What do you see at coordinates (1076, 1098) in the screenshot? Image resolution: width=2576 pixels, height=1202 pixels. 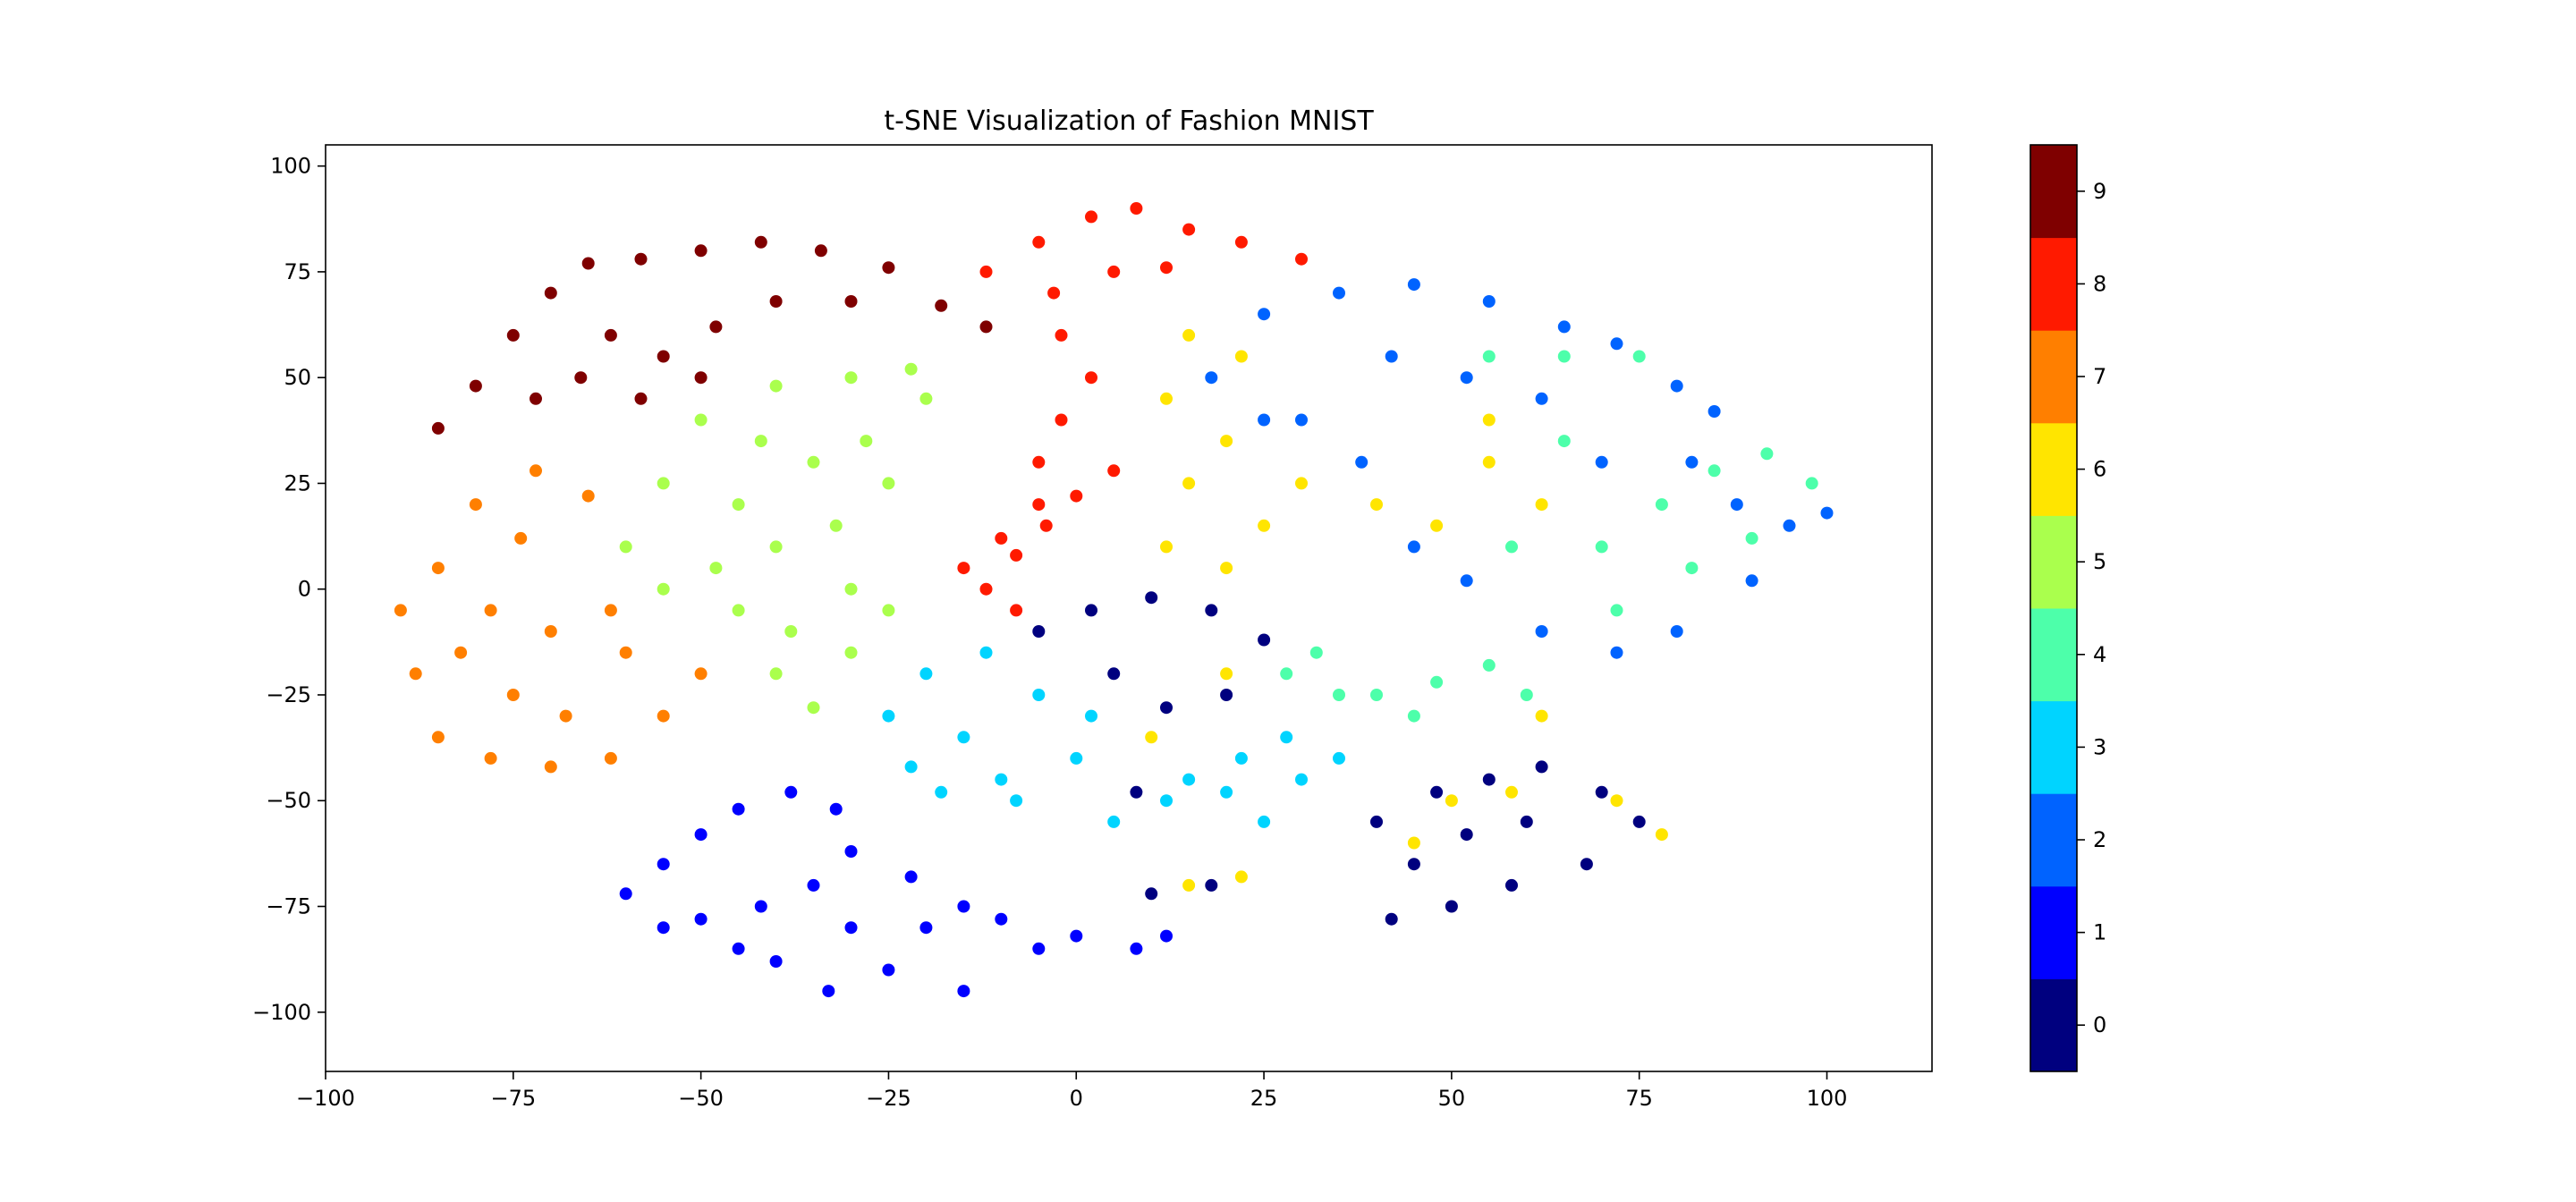 I see `x-tick-label: 0` at bounding box center [1076, 1098].